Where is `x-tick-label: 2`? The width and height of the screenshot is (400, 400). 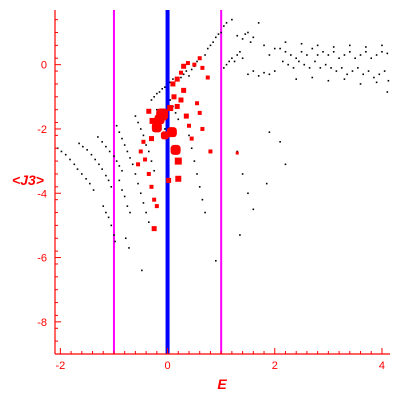 x-tick-label: 2 is located at coordinates (275, 366).